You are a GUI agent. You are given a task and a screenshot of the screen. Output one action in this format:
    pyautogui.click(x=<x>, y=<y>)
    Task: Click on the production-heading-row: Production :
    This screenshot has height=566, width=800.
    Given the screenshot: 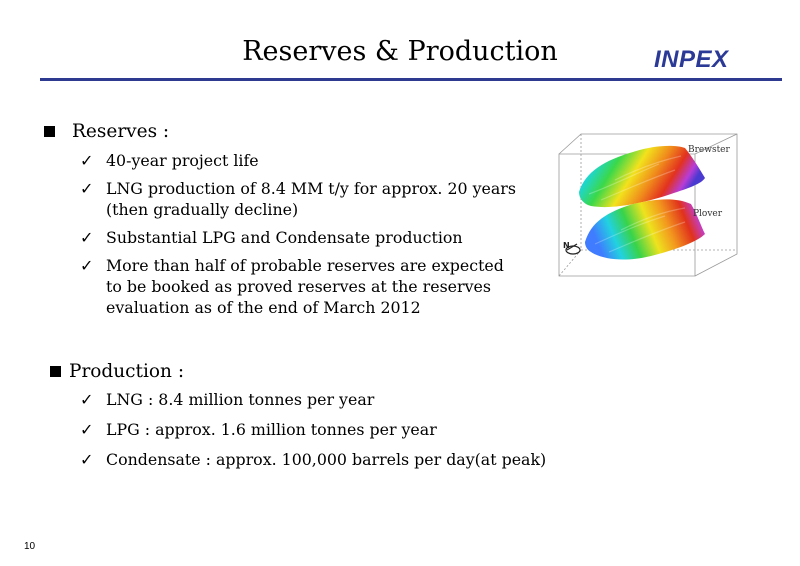 What is the action you would take?
    pyautogui.click(x=117, y=371)
    